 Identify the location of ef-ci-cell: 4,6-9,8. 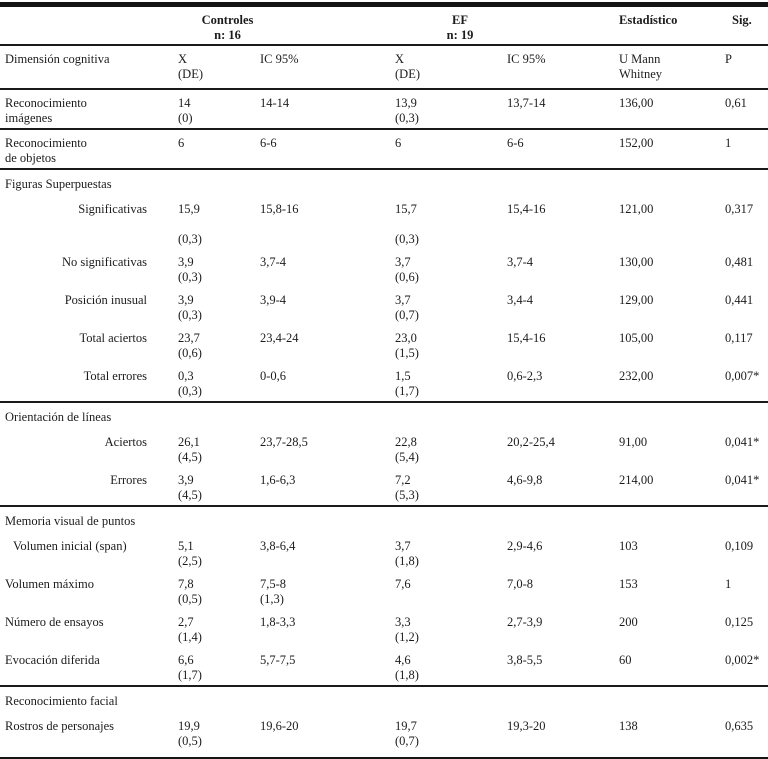
(525, 480).